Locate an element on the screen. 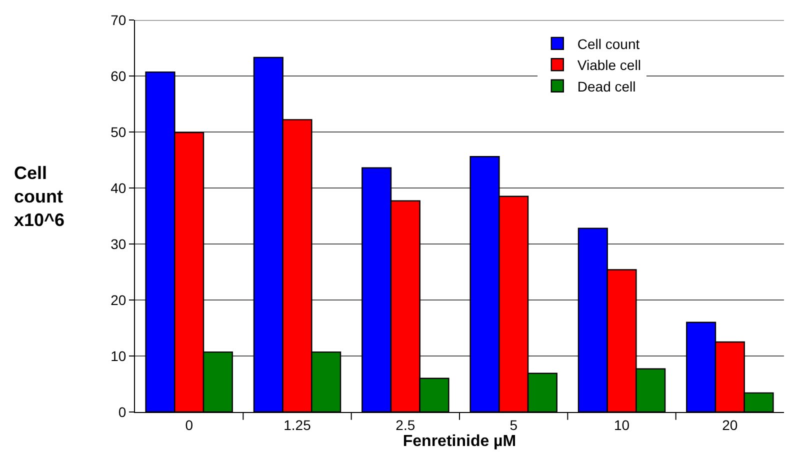  x-axis-title: Fenretinide µM is located at coordinates (459, 441).